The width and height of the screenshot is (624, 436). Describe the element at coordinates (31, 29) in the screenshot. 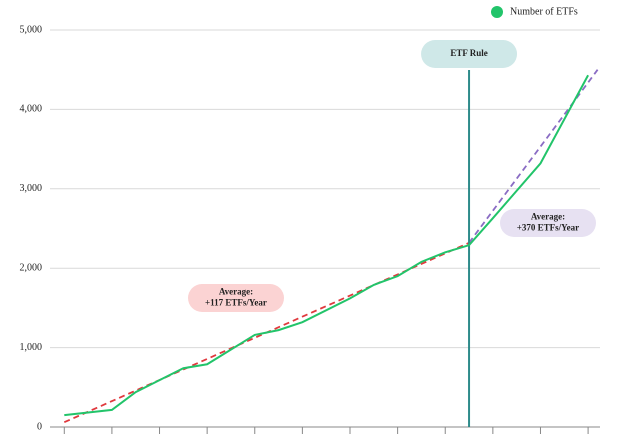

I see `y-tick-label: 5,000` at that location.